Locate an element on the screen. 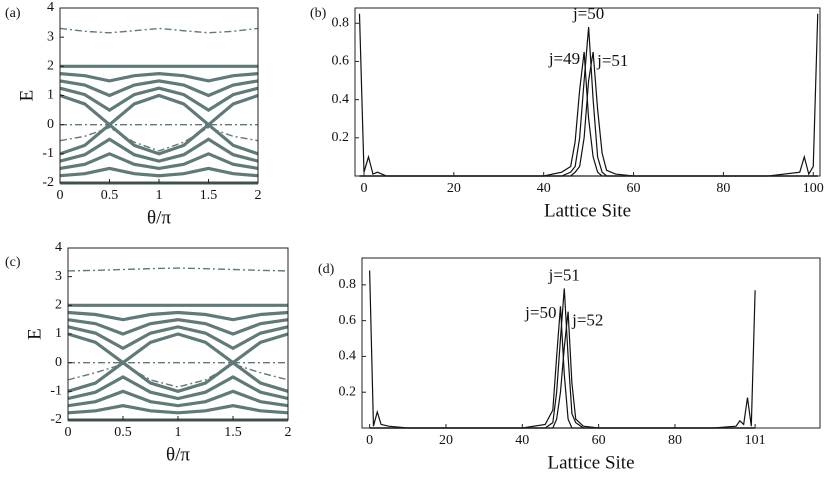  panel-label: (a) is located at coordinates (13, 13).